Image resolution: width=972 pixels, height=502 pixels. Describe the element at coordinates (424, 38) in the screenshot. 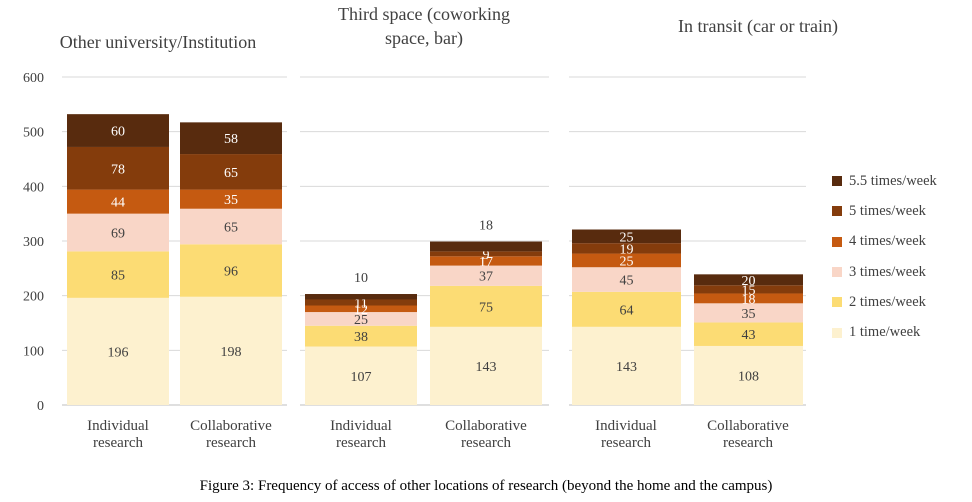

I see `panel-title: space, bar)` at that location.